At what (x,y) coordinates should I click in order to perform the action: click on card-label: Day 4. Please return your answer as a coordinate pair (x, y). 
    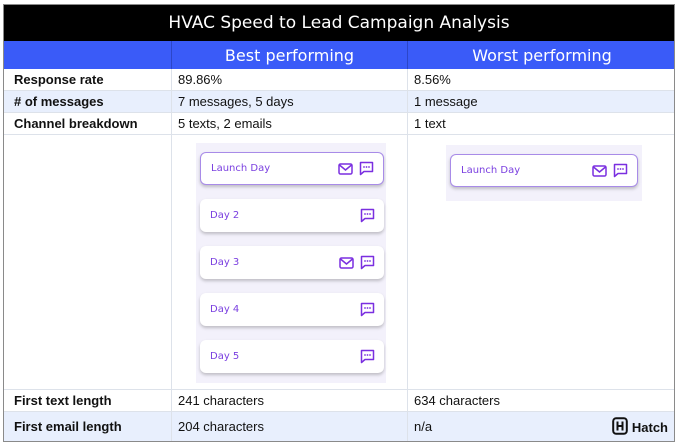
    Looking at the image, I should click on (225, 309).